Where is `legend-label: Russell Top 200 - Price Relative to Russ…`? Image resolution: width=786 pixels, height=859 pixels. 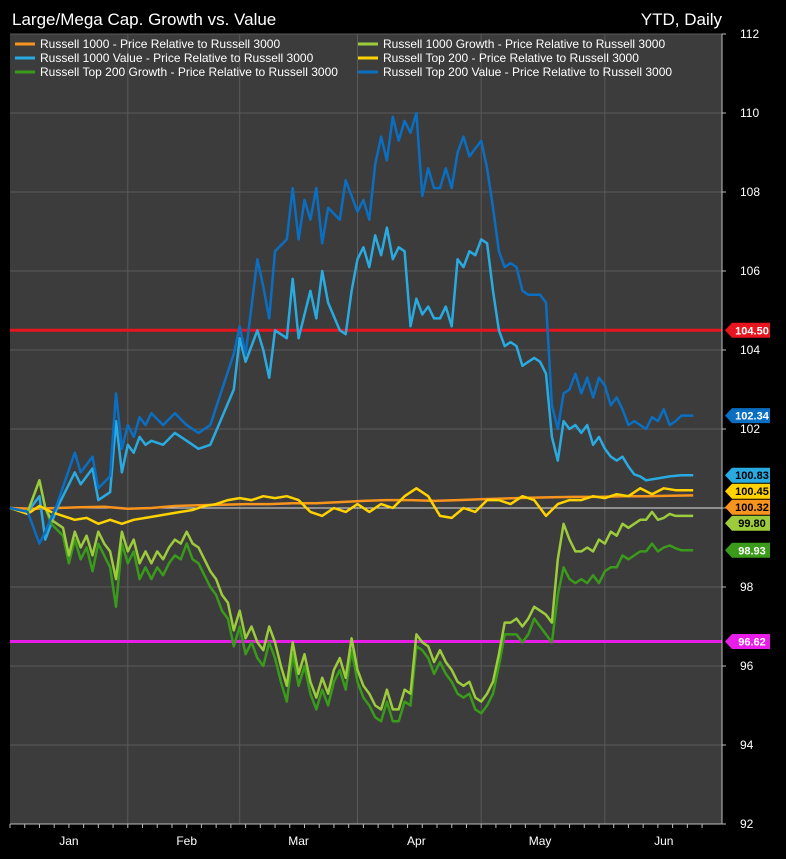
legend-label: Russell Top 200 - Price Relative to Russ… is located at coordinates (511, 58).